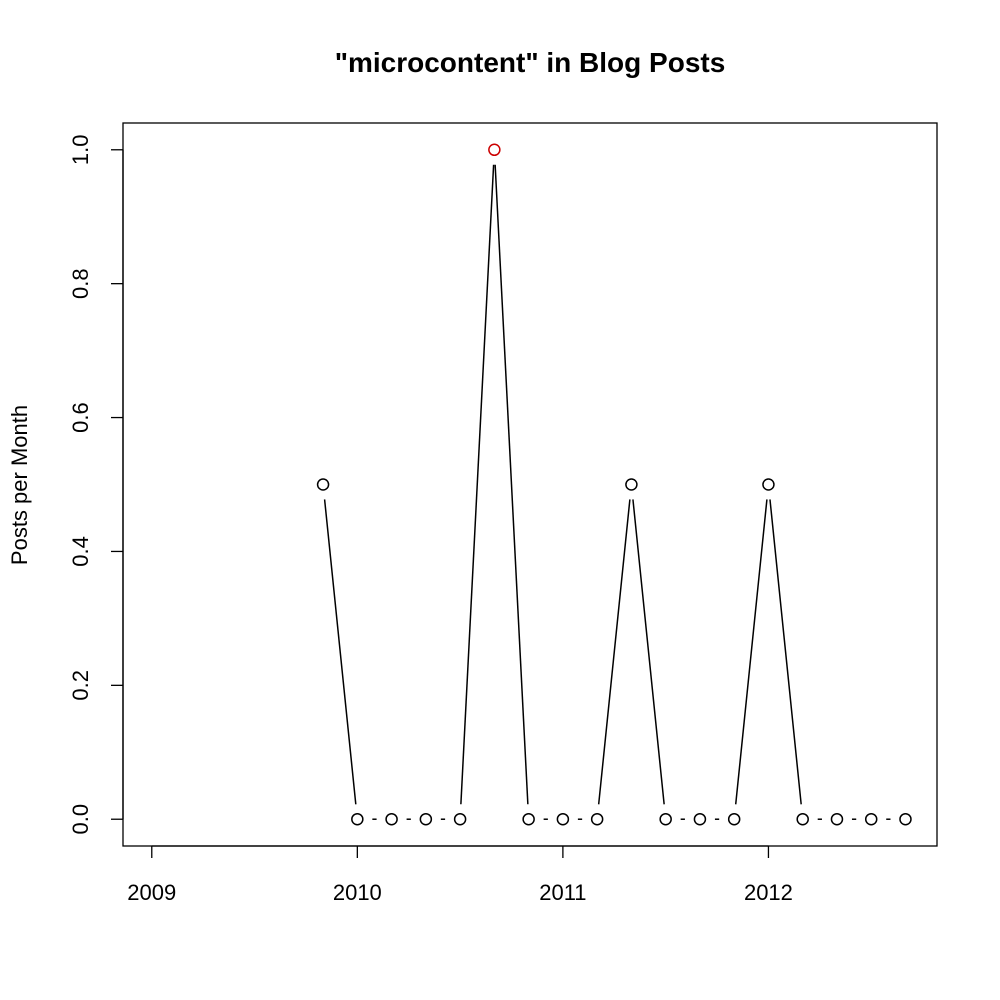  Describe the element at coordinates (80, 551) in the screenshot. I see `y-tick-label: 0.4` at that location.